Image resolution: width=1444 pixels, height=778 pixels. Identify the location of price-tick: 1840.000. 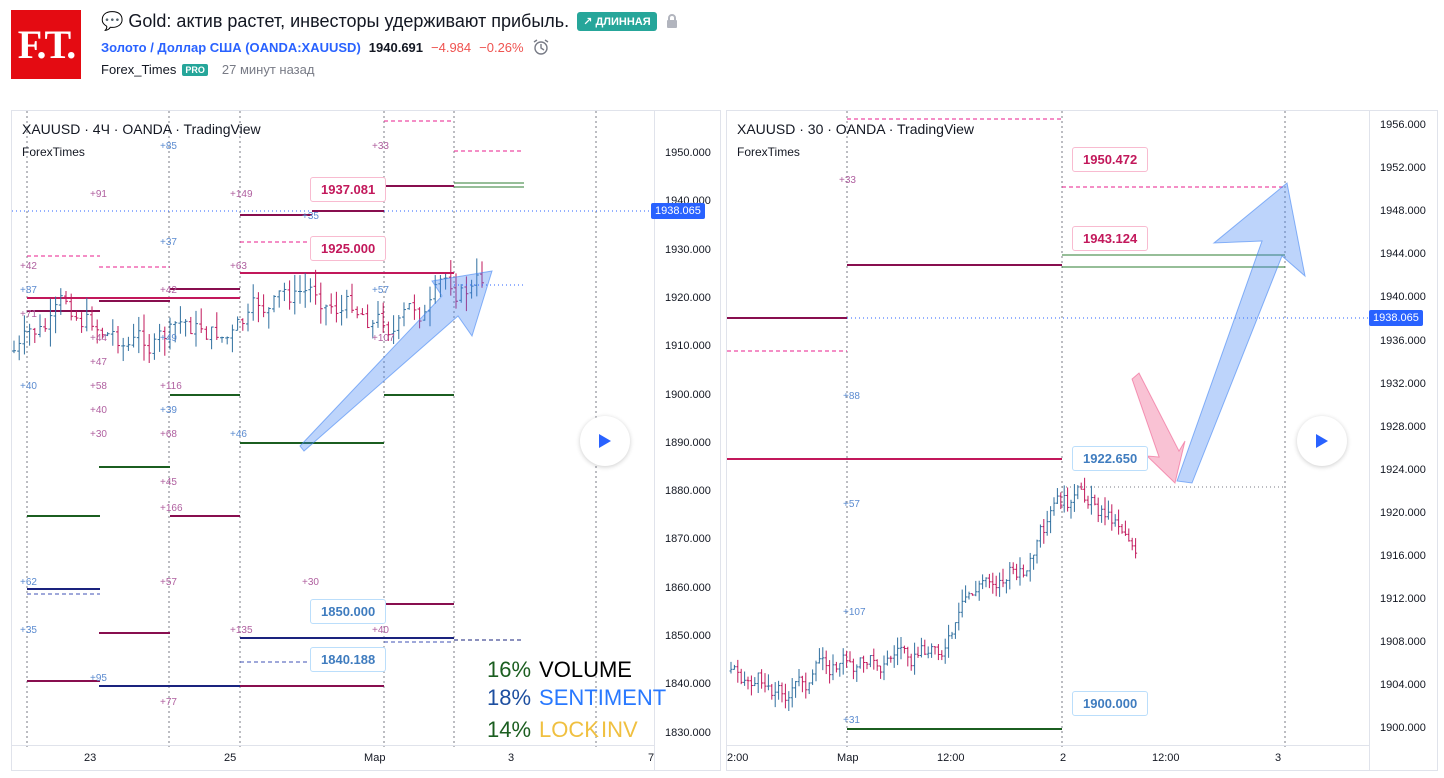
(688, 684).